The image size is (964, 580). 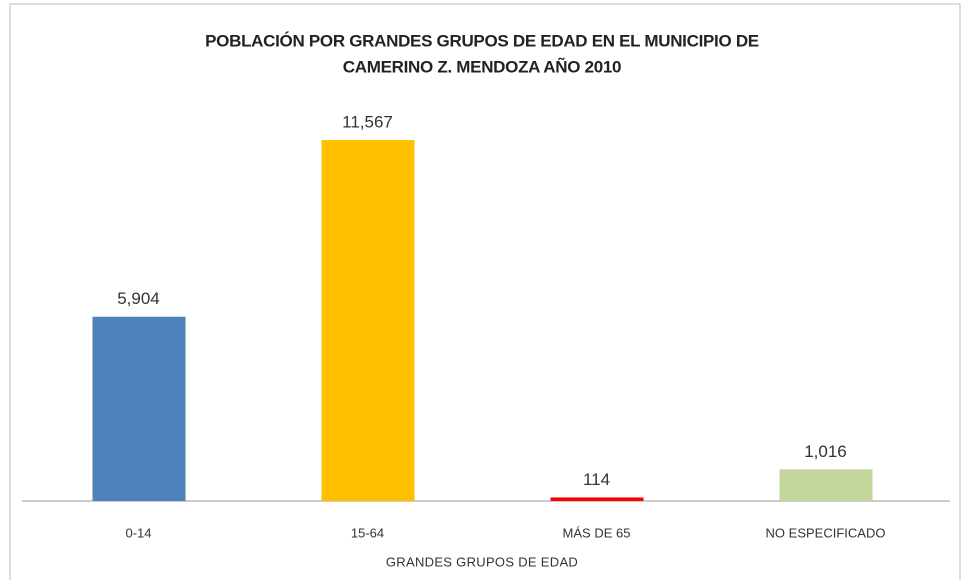 I want to click on x-axis-title: GRANDES GRUPOS DE EDAD, so click(x=482, y=561).